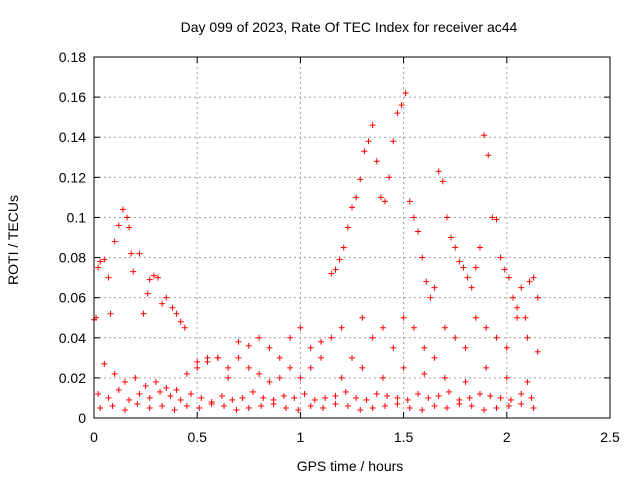 This screenshot has width=640, height=480. I want to click on x-tick-label: 2, so click(507, 437).